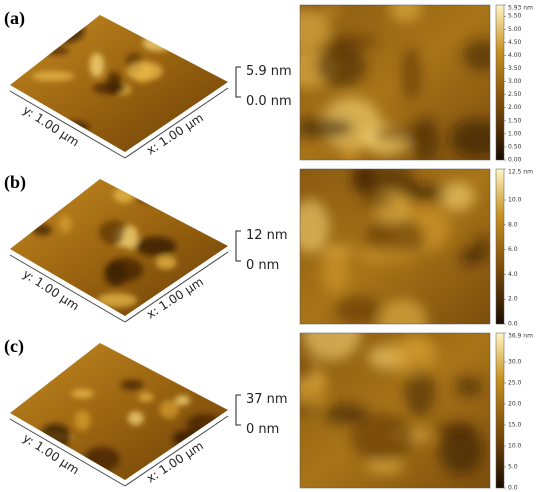 Image resolution: width=550 pixels, height=492 pixels. I want to click on scale-top: 5.9 nm, so click(269, 71).